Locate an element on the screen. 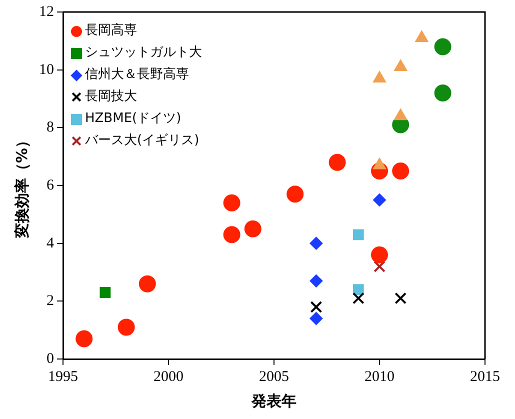 The image size is (515, 419). legend-label: バース大(イギリス) is located at coordinates (142, 141).